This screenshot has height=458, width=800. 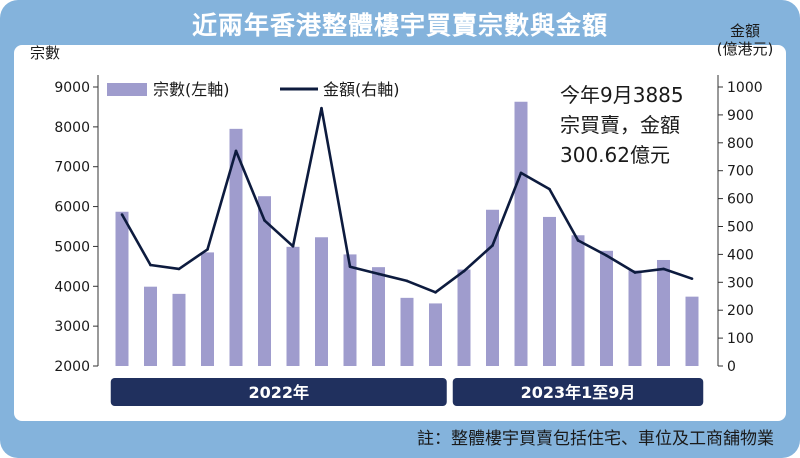 I want to click on footnote: 註：整體樓宇買賣包括住宅、車位及工商舖物業, so click(x=595, y=439).